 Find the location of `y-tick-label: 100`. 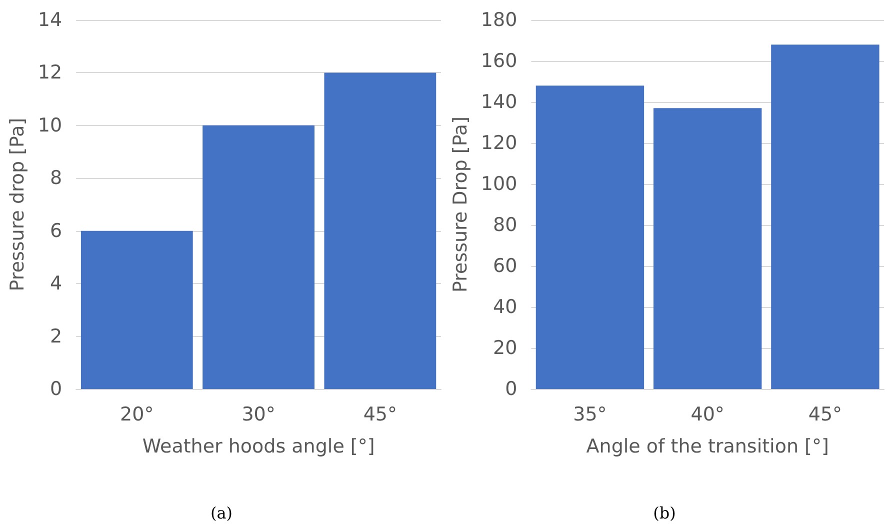

y-tick-label: 100 is located at coordinates (499, 184).